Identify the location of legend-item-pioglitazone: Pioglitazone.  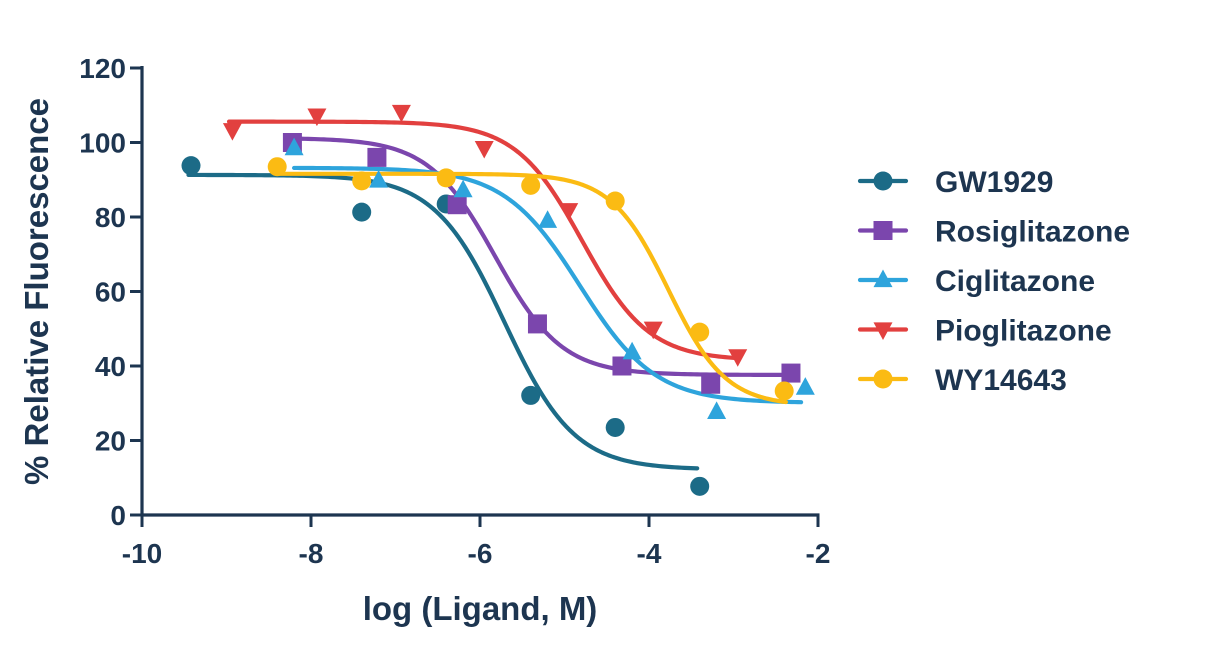
(984, 331).